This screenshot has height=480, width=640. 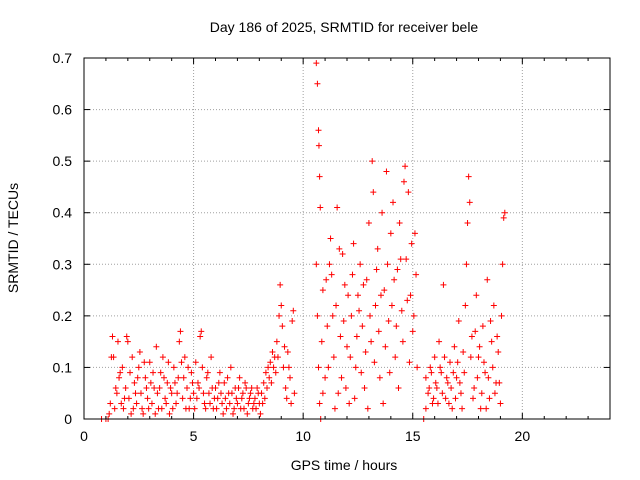 What do you see at coordinates (523, 436) in the screenshot?
I see `x-tick-label: 20` at bounding box center [523, 436].